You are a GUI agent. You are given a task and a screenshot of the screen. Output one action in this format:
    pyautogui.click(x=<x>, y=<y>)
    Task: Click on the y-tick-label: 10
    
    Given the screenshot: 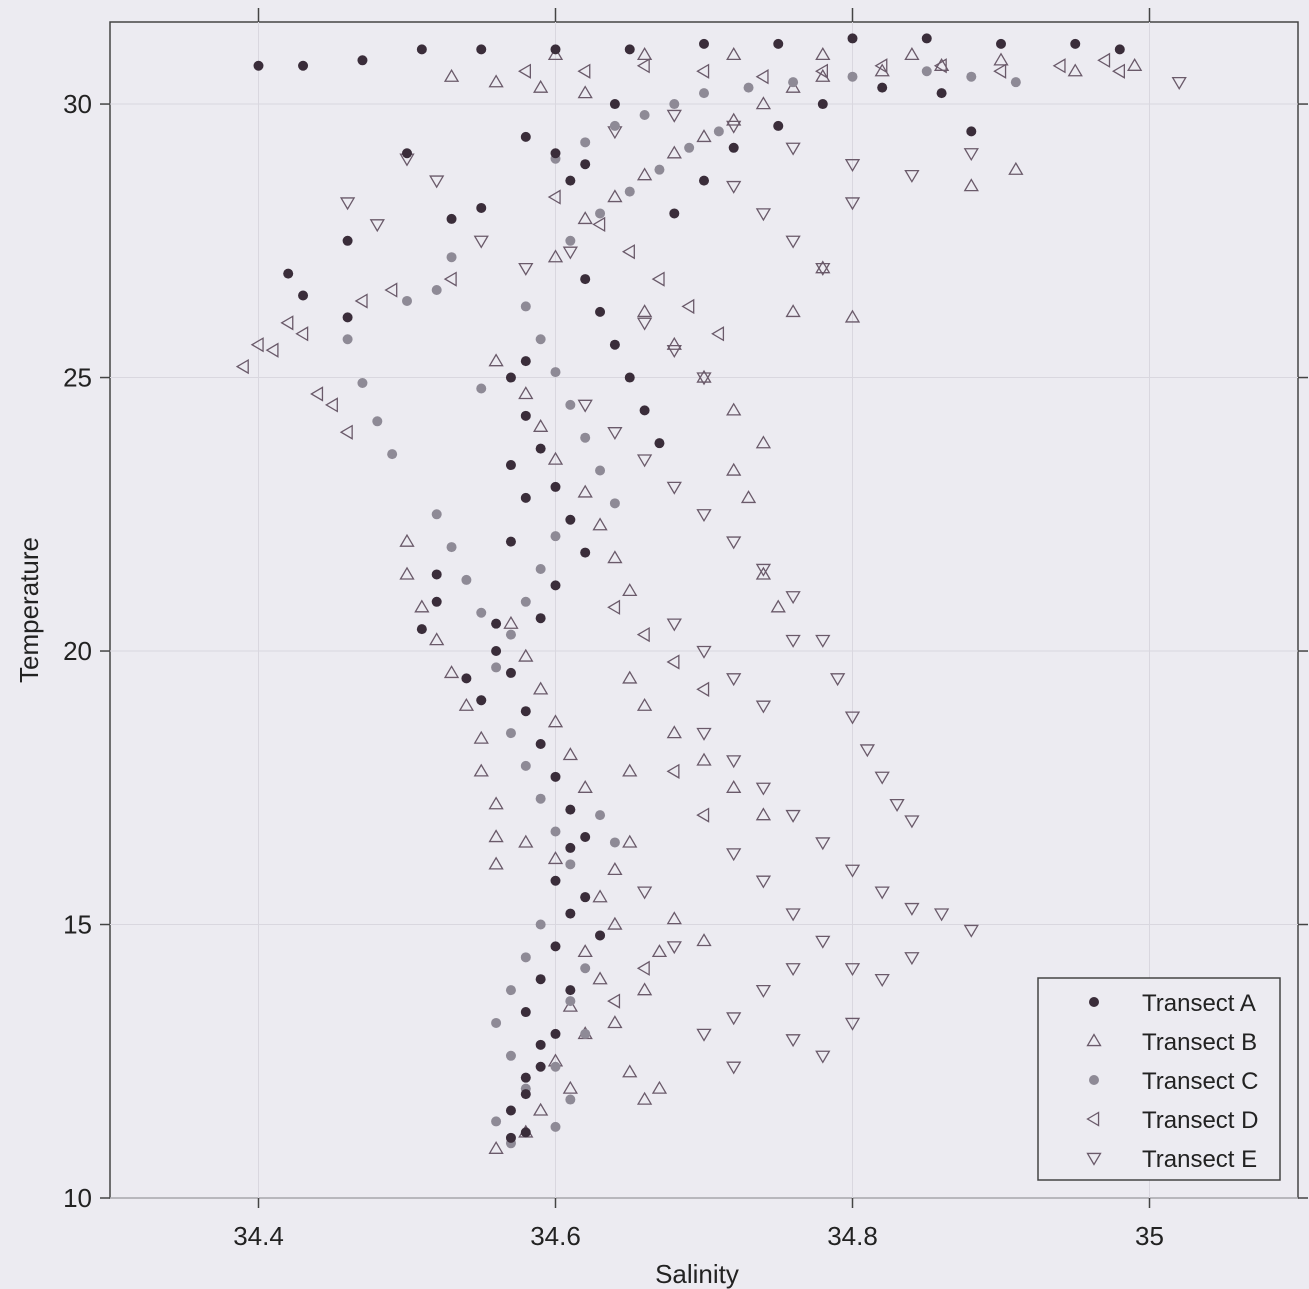 What is the action you would take?
    pyautogui.click(x=77, y=1198)
    